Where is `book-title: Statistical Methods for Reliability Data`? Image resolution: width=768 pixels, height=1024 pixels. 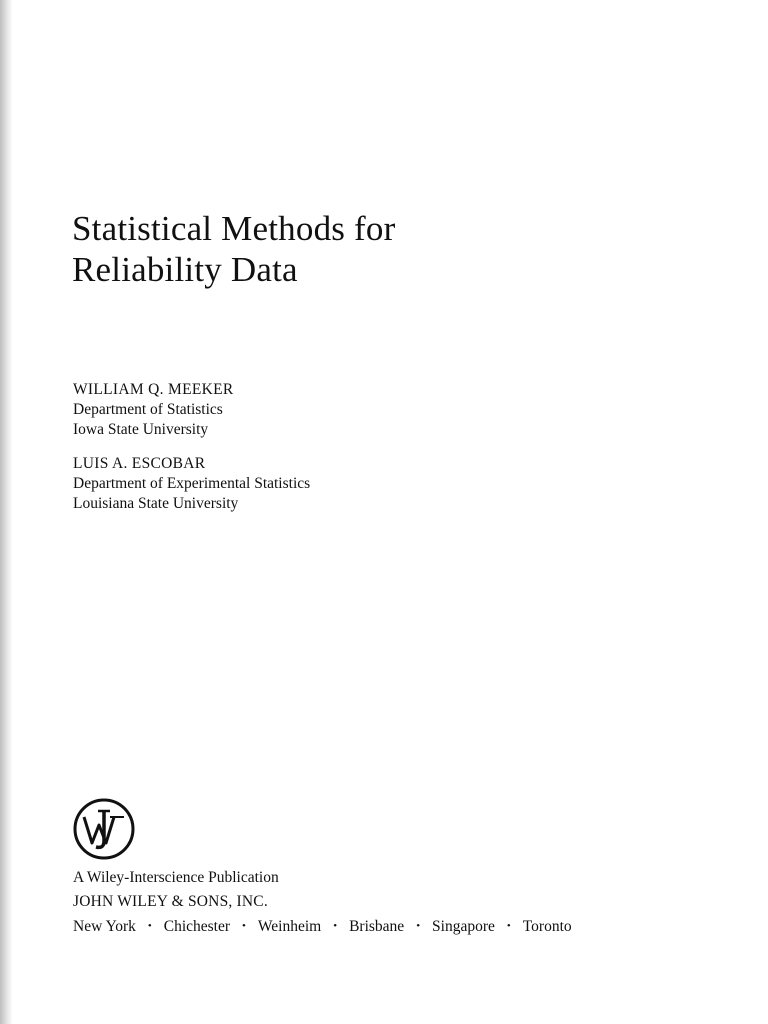 book-title: Statistical Methods for Reliability Data is located at coordinates (233, 249).